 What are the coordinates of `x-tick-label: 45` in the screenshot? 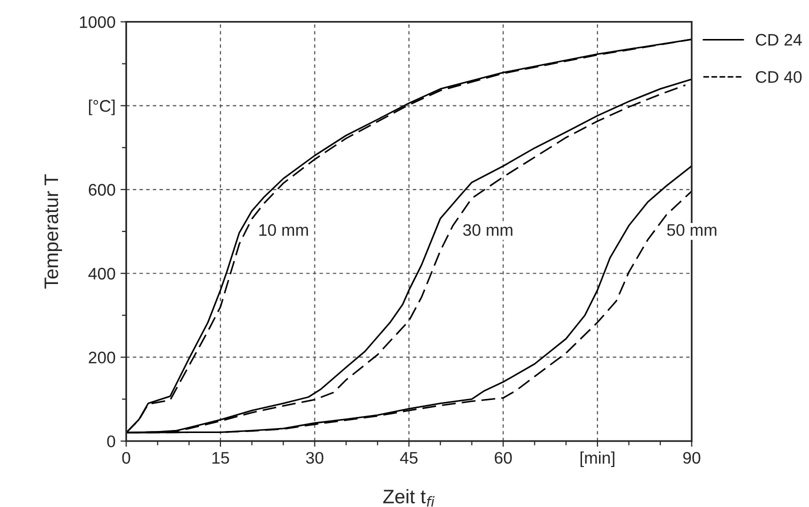 It's located at (409, 458).